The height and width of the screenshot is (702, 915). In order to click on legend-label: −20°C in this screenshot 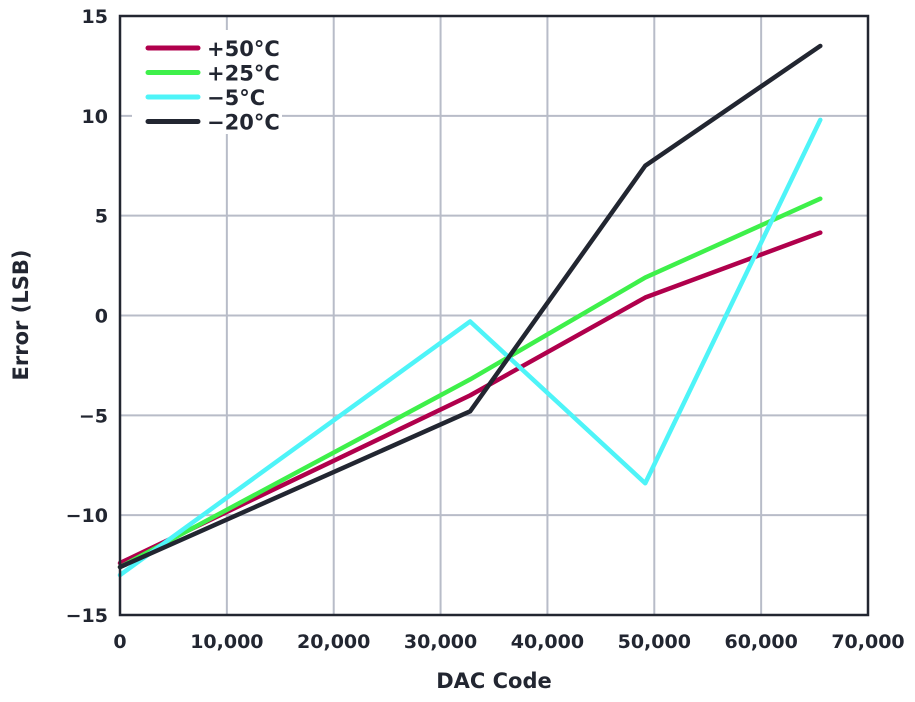, I will do `click(243, 123)`.